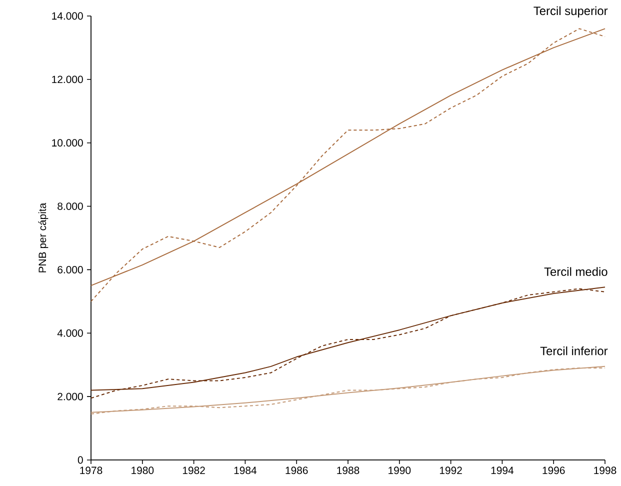  I want to click on y-tick-label: 8.000, so click(70, 206).